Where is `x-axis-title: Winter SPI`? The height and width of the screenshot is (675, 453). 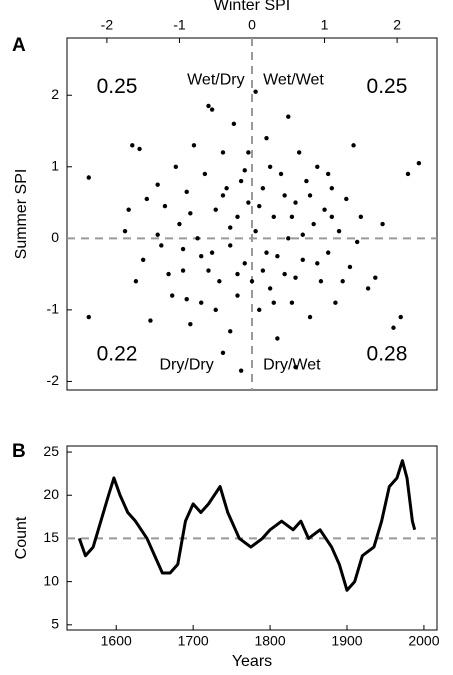 x-axis-title: Winter SPI is located at coordinates (252, 7).